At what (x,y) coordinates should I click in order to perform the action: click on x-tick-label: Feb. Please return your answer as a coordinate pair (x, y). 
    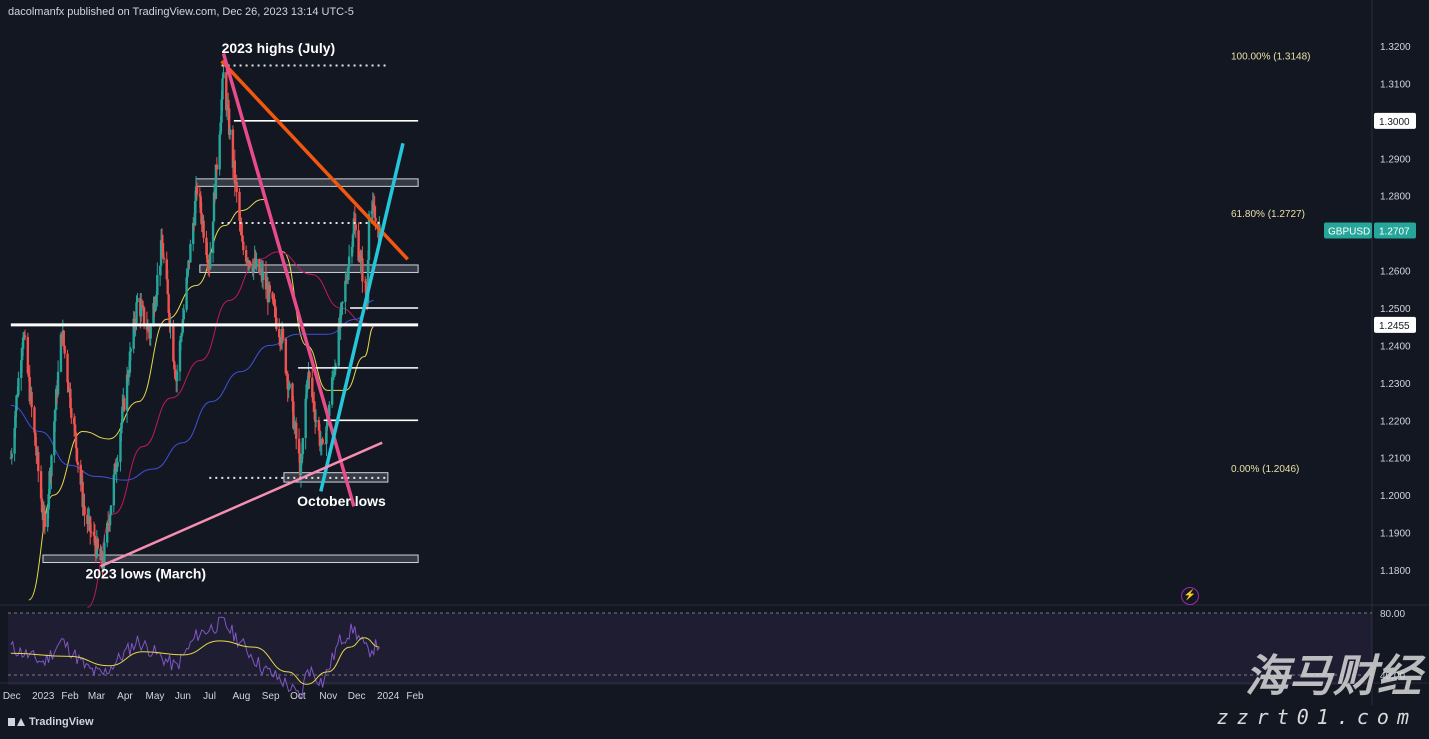
    Looking at the image, I should click on (415, 696).